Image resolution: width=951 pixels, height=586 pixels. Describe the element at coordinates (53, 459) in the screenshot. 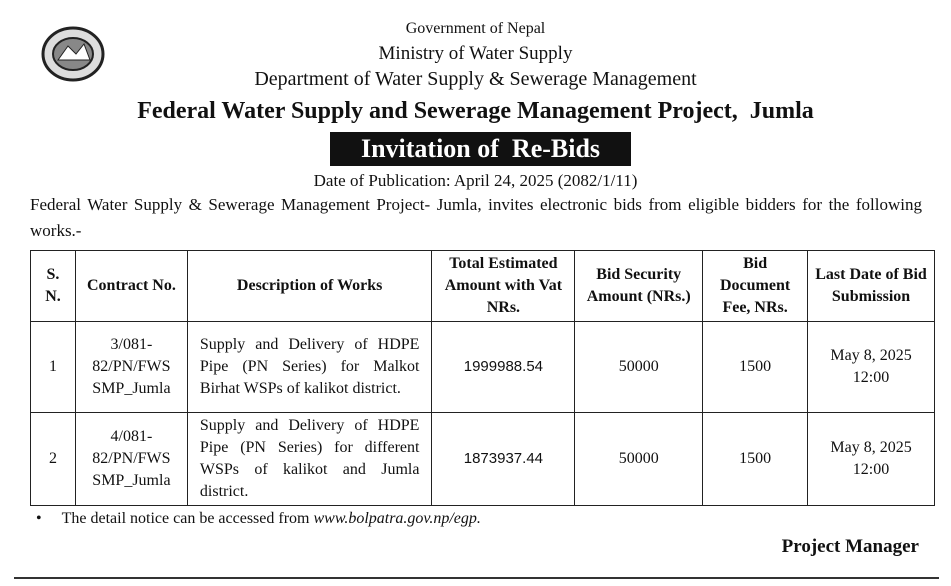

I see `cell: 2` at that location.